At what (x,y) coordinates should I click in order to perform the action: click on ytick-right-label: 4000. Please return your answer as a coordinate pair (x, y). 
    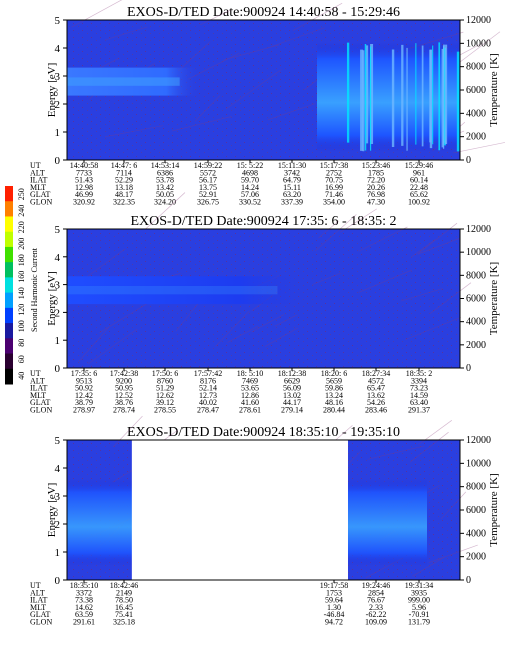
    Looking at the image, I should click on (476, 113).